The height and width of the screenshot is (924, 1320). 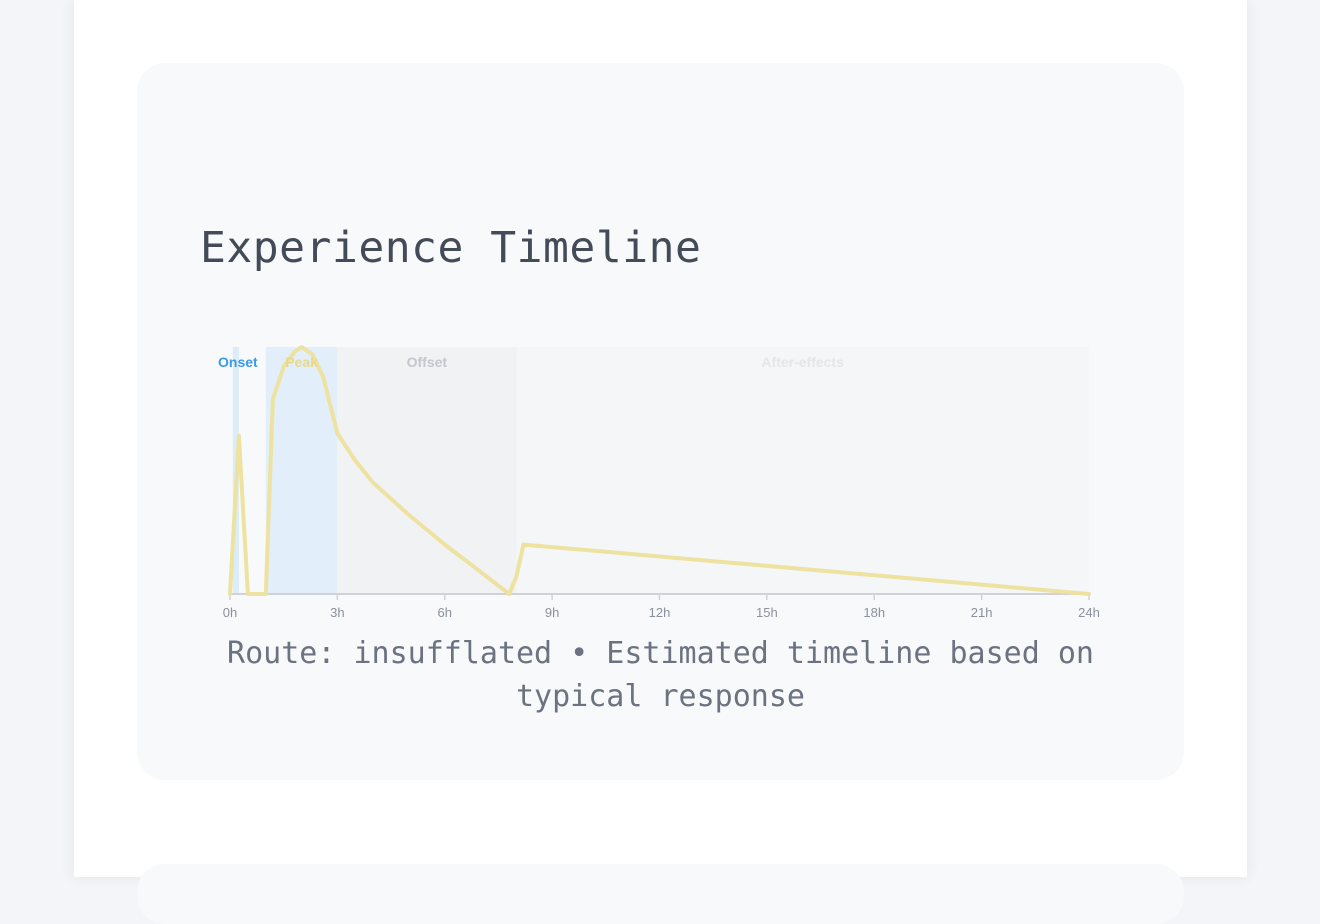 What do you see at coordinates (660, 894) in the screenshot?
I see `next-card` at bounding box center [660, 894].